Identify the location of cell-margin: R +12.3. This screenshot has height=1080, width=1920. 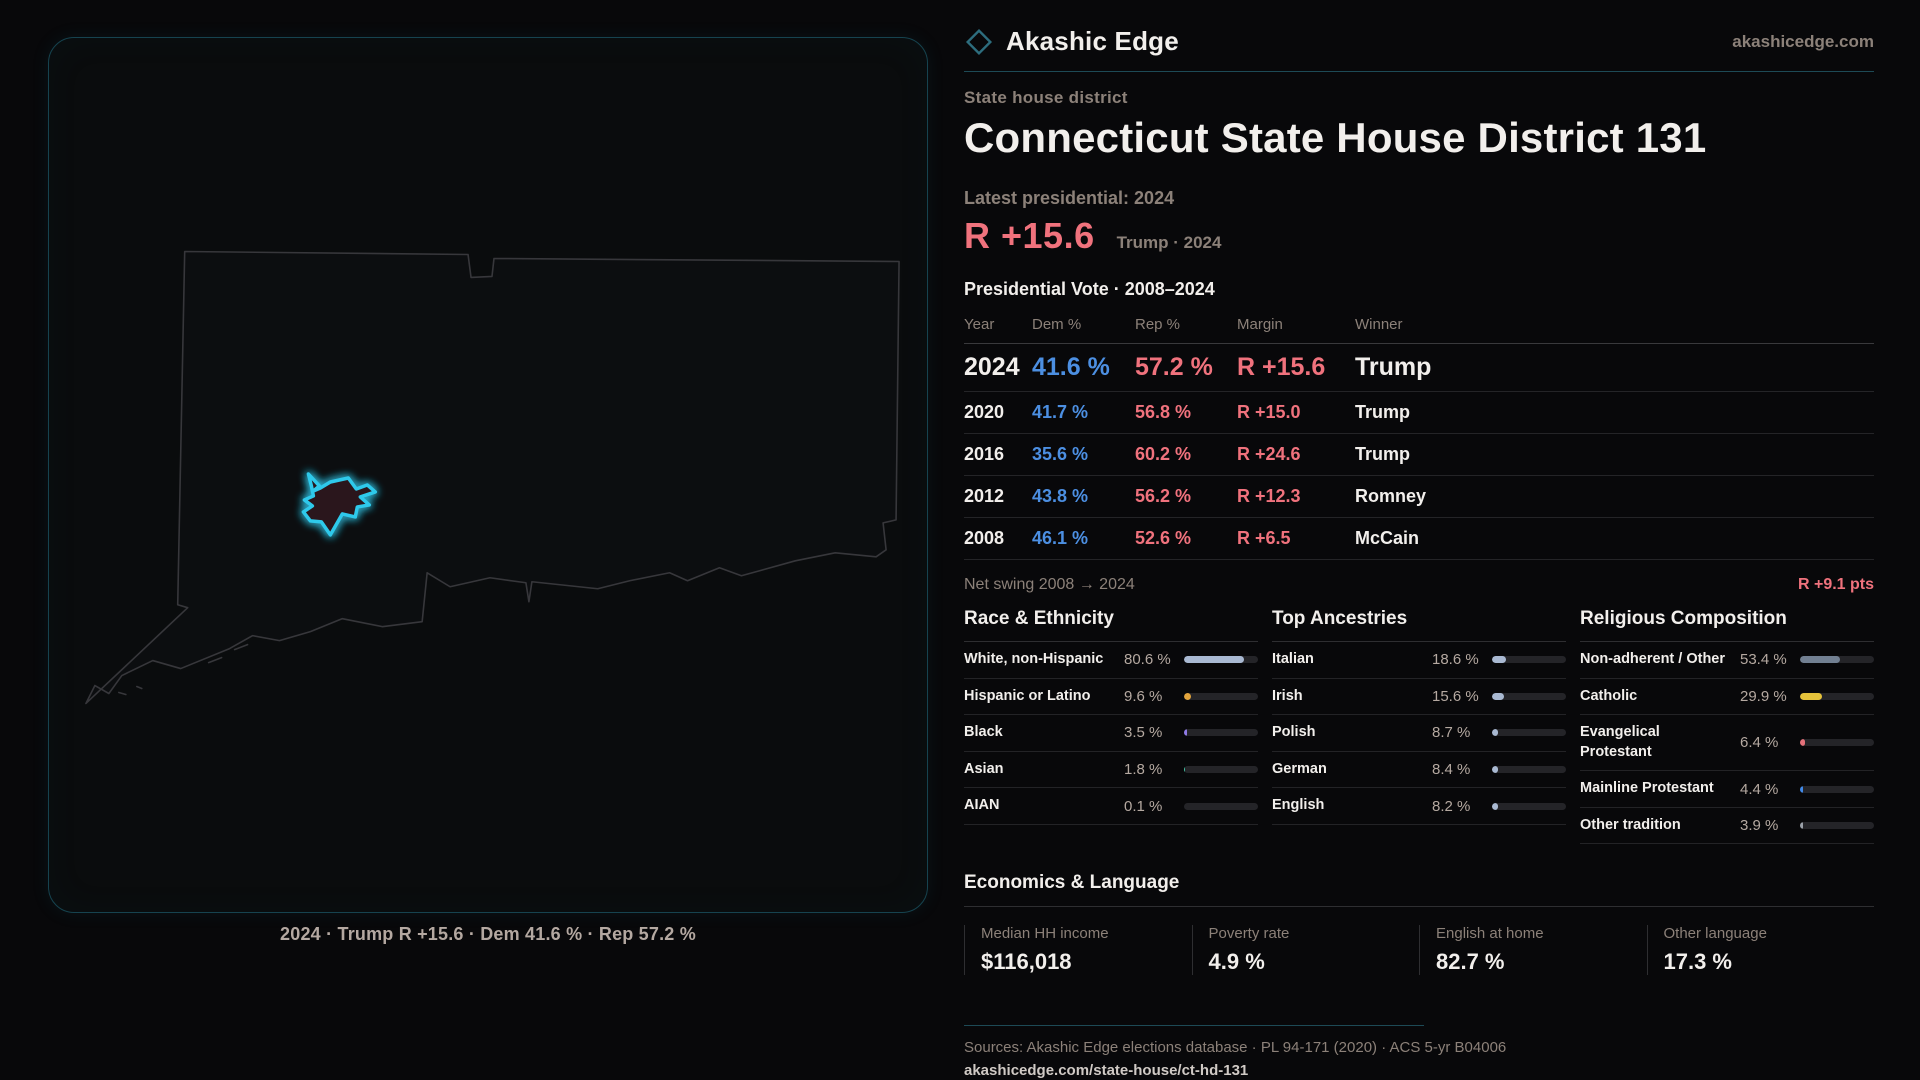
(1269, 496).